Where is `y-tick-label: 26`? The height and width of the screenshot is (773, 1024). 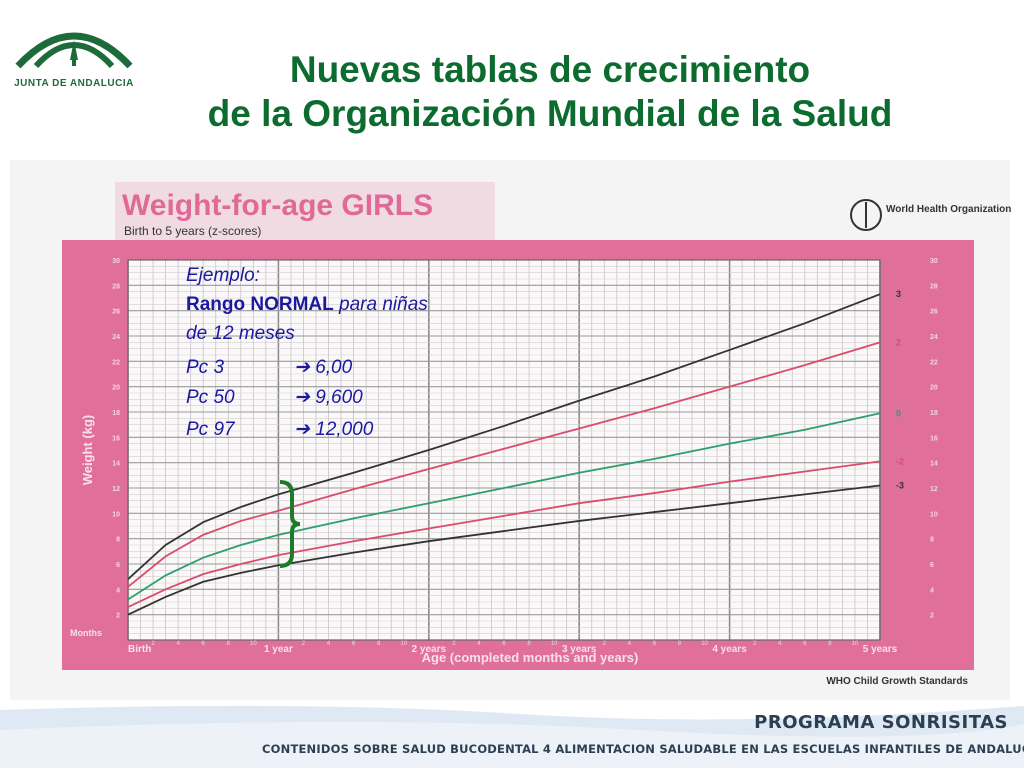
y-tick-label: 26 is located at coordinates (116, 312).